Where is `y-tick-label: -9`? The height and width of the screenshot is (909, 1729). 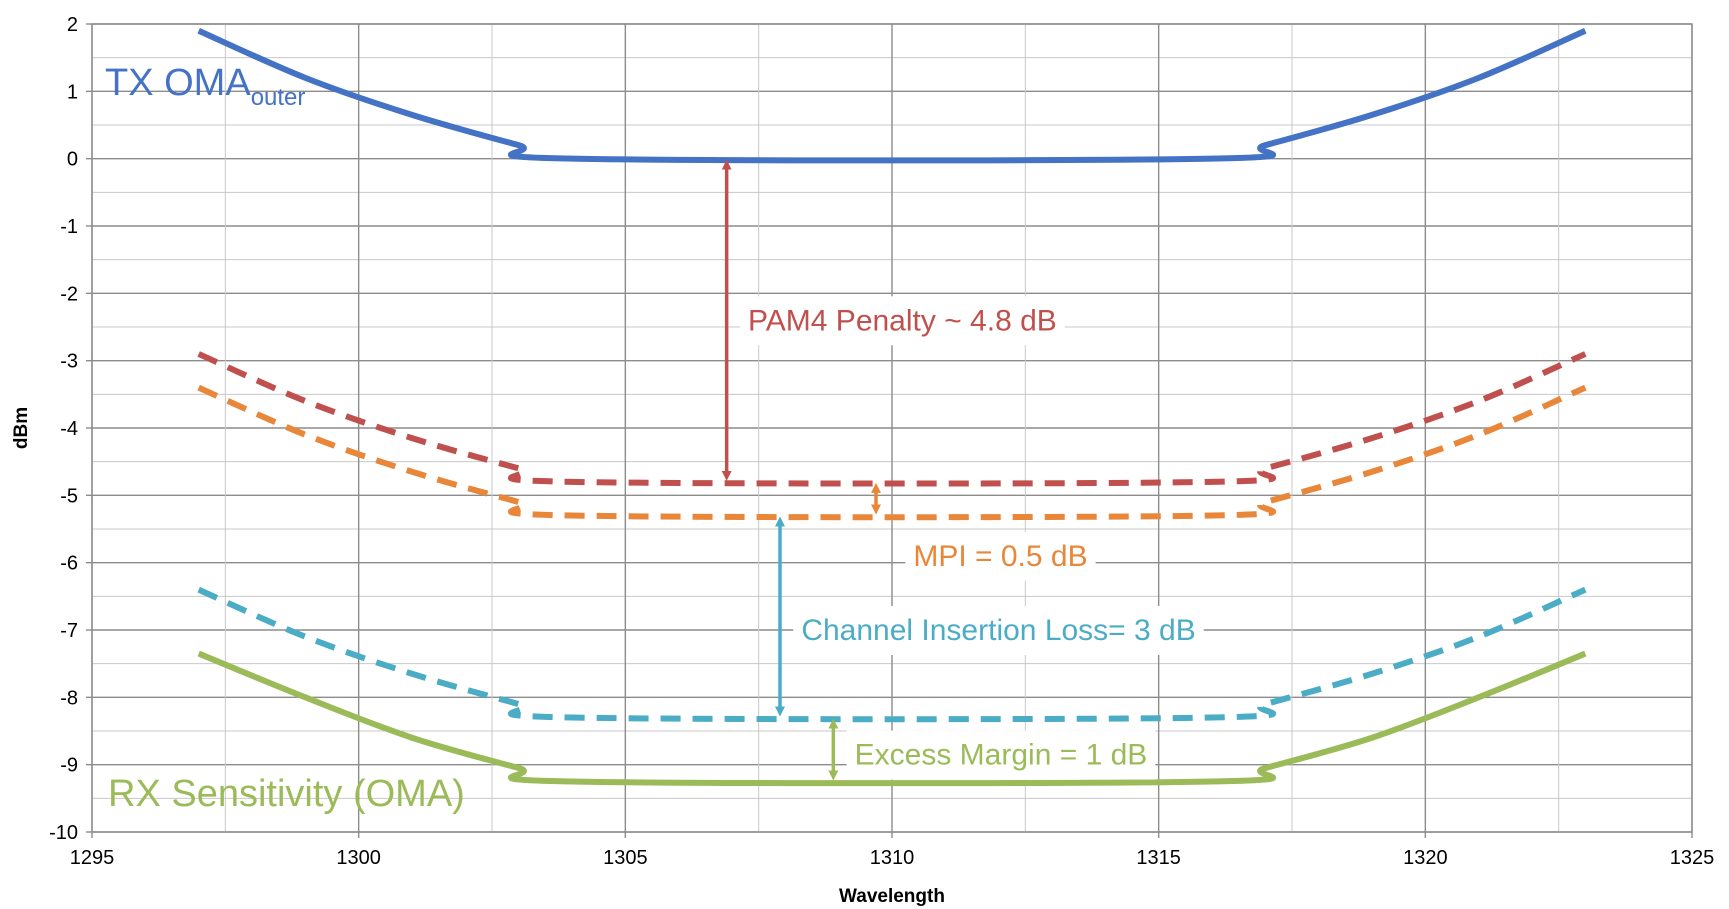
y-tick-label: -9 is located at coordinates (69, 766).